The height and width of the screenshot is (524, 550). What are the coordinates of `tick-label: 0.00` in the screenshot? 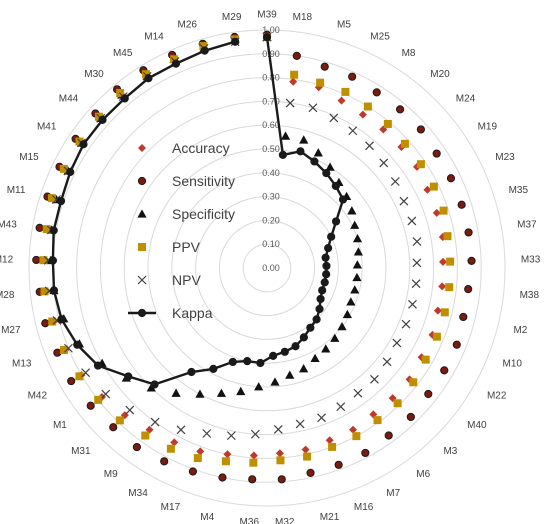 It's located at (271, 268).